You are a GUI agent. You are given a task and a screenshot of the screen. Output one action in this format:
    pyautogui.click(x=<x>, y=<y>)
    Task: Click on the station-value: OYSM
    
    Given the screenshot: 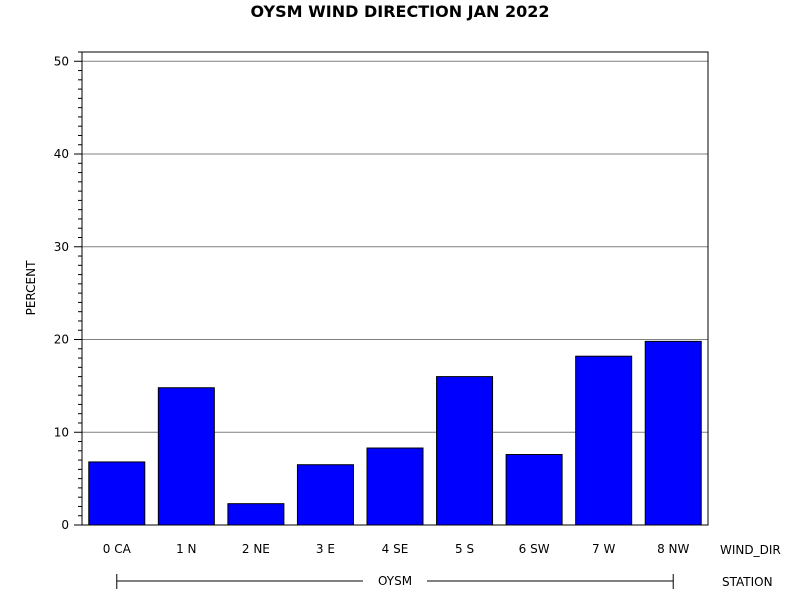 What is the action you would take?
    pyautogui.click(x=395, y=581)
    